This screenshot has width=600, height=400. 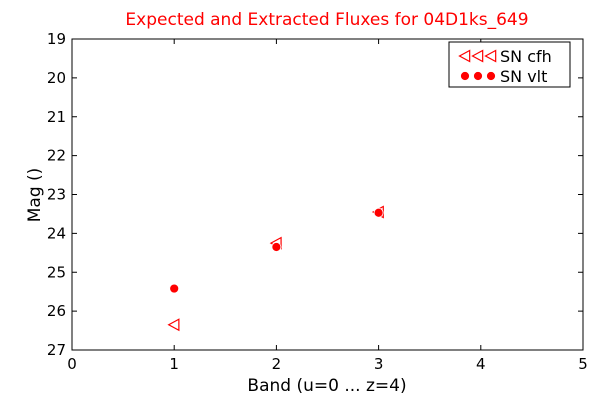 What do you see at coordinates (56, 272) in the screenshot?
I see `y-tick-label: 25` at bounding box center [56, 272].